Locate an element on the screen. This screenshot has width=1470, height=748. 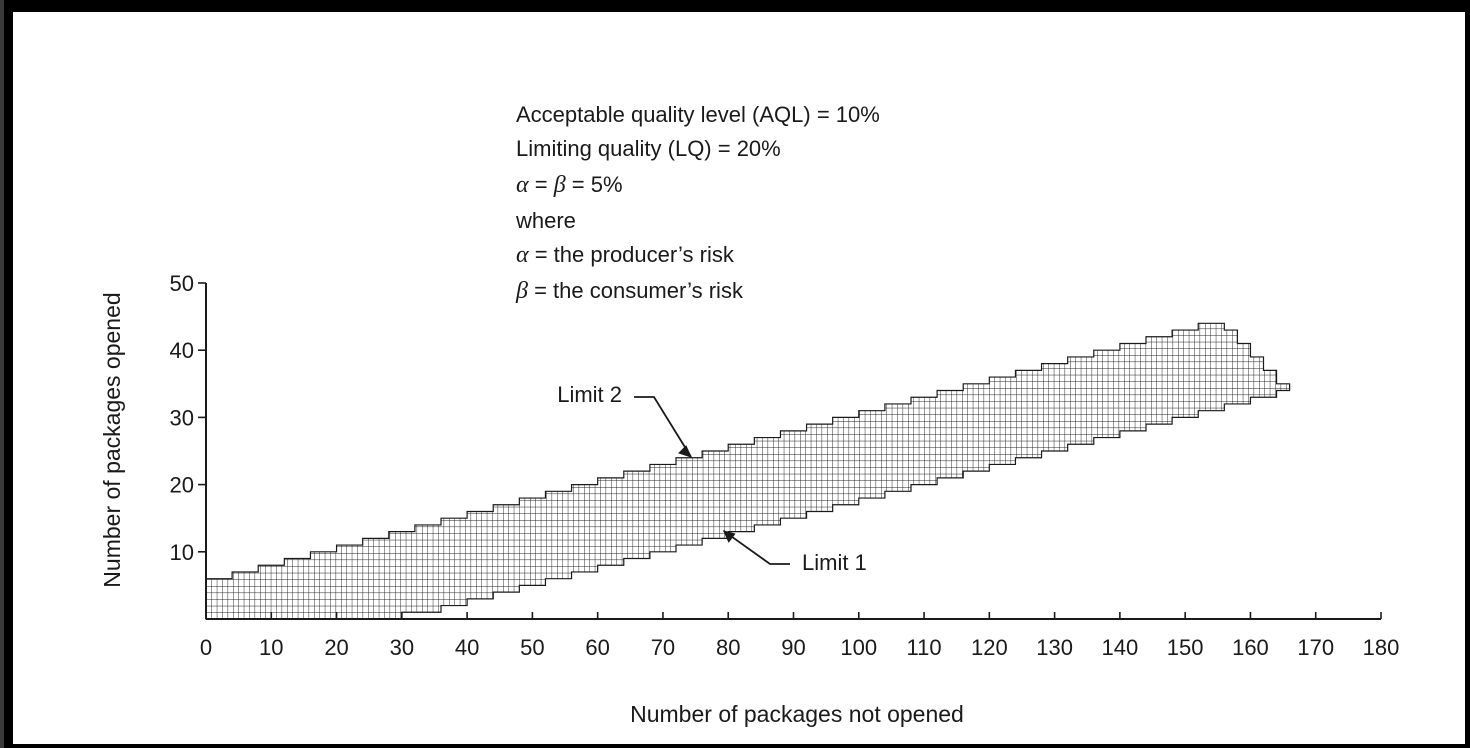
y-tick-labels: 10 20 30 40 50 is located at coordinates (188, 418).